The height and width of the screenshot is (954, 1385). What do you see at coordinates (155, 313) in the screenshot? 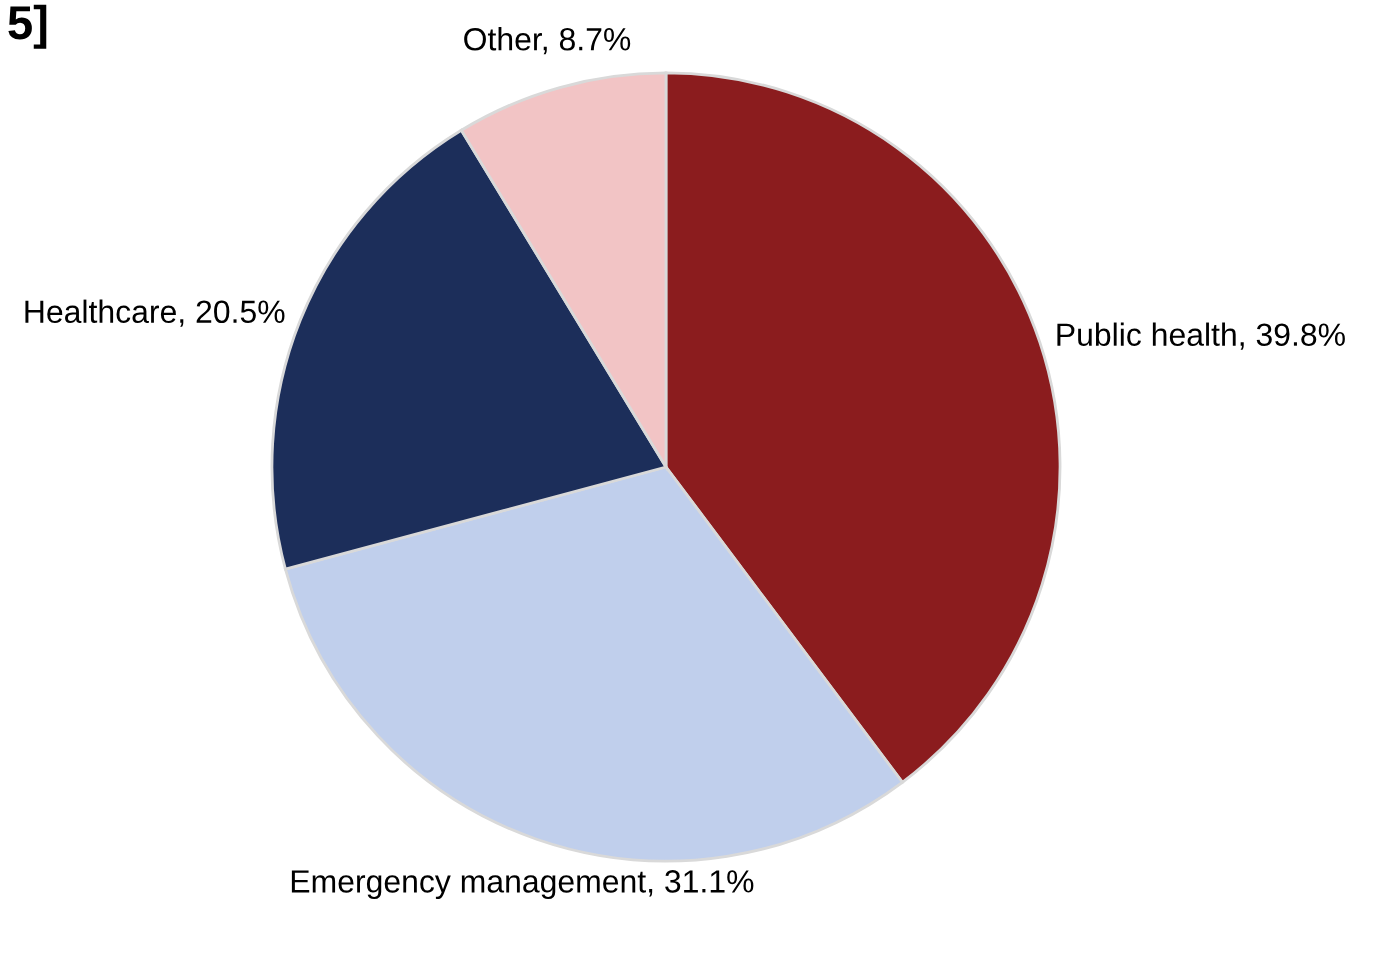
I see `slice-label: Healthcare, 20.5%` at bounding box center [155, 313].